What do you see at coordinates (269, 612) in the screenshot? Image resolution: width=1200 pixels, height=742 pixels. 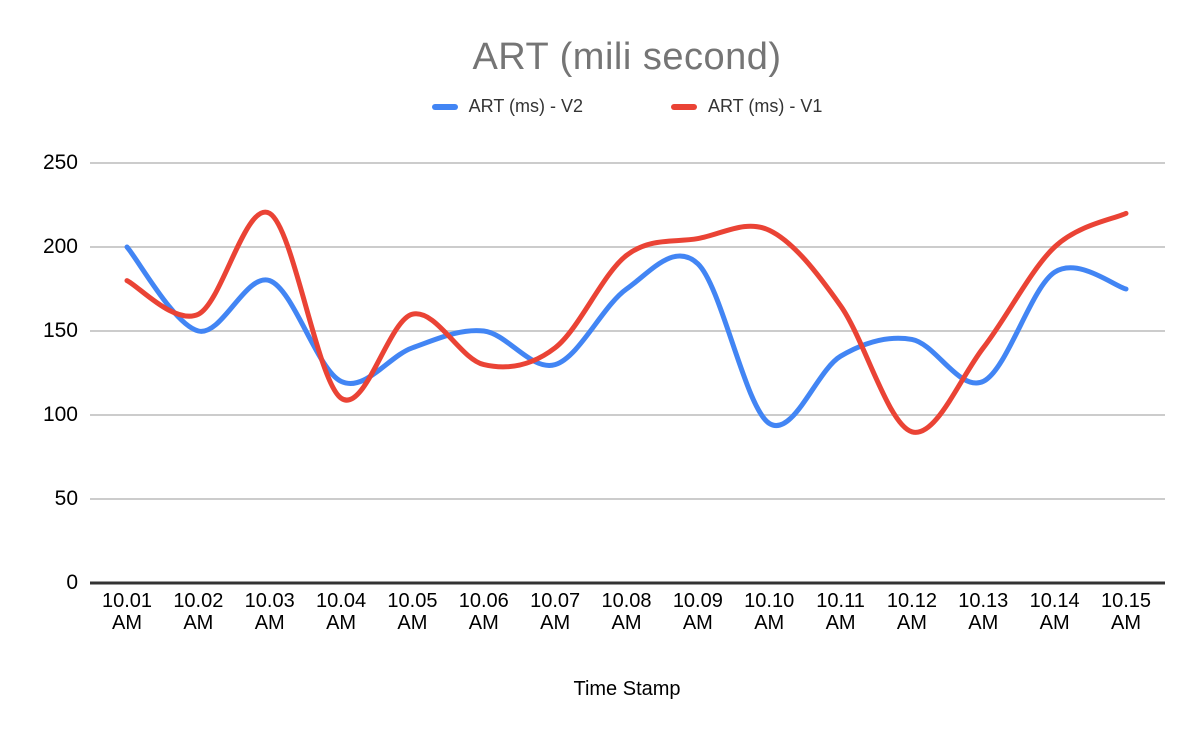 I see `x-tick-label: 10.03 AM` at bounding box center [269, 612].